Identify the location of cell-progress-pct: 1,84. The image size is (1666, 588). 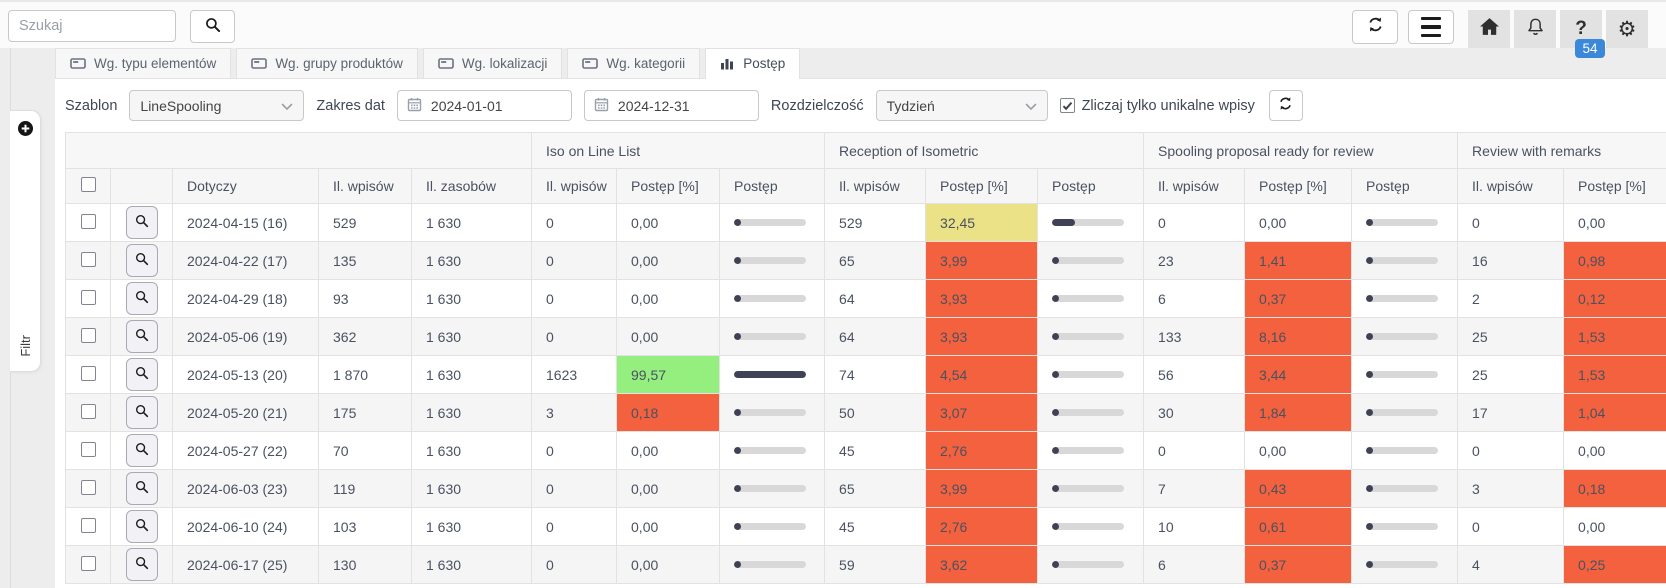
(1298, 412).